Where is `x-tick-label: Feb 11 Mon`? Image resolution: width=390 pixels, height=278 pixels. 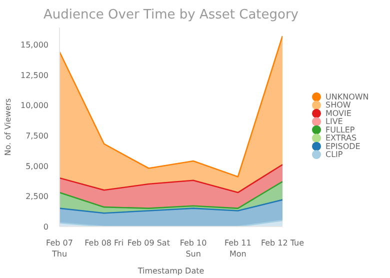 x-tick-label: Feb 11 Mon is located at coordinates (238, 248).